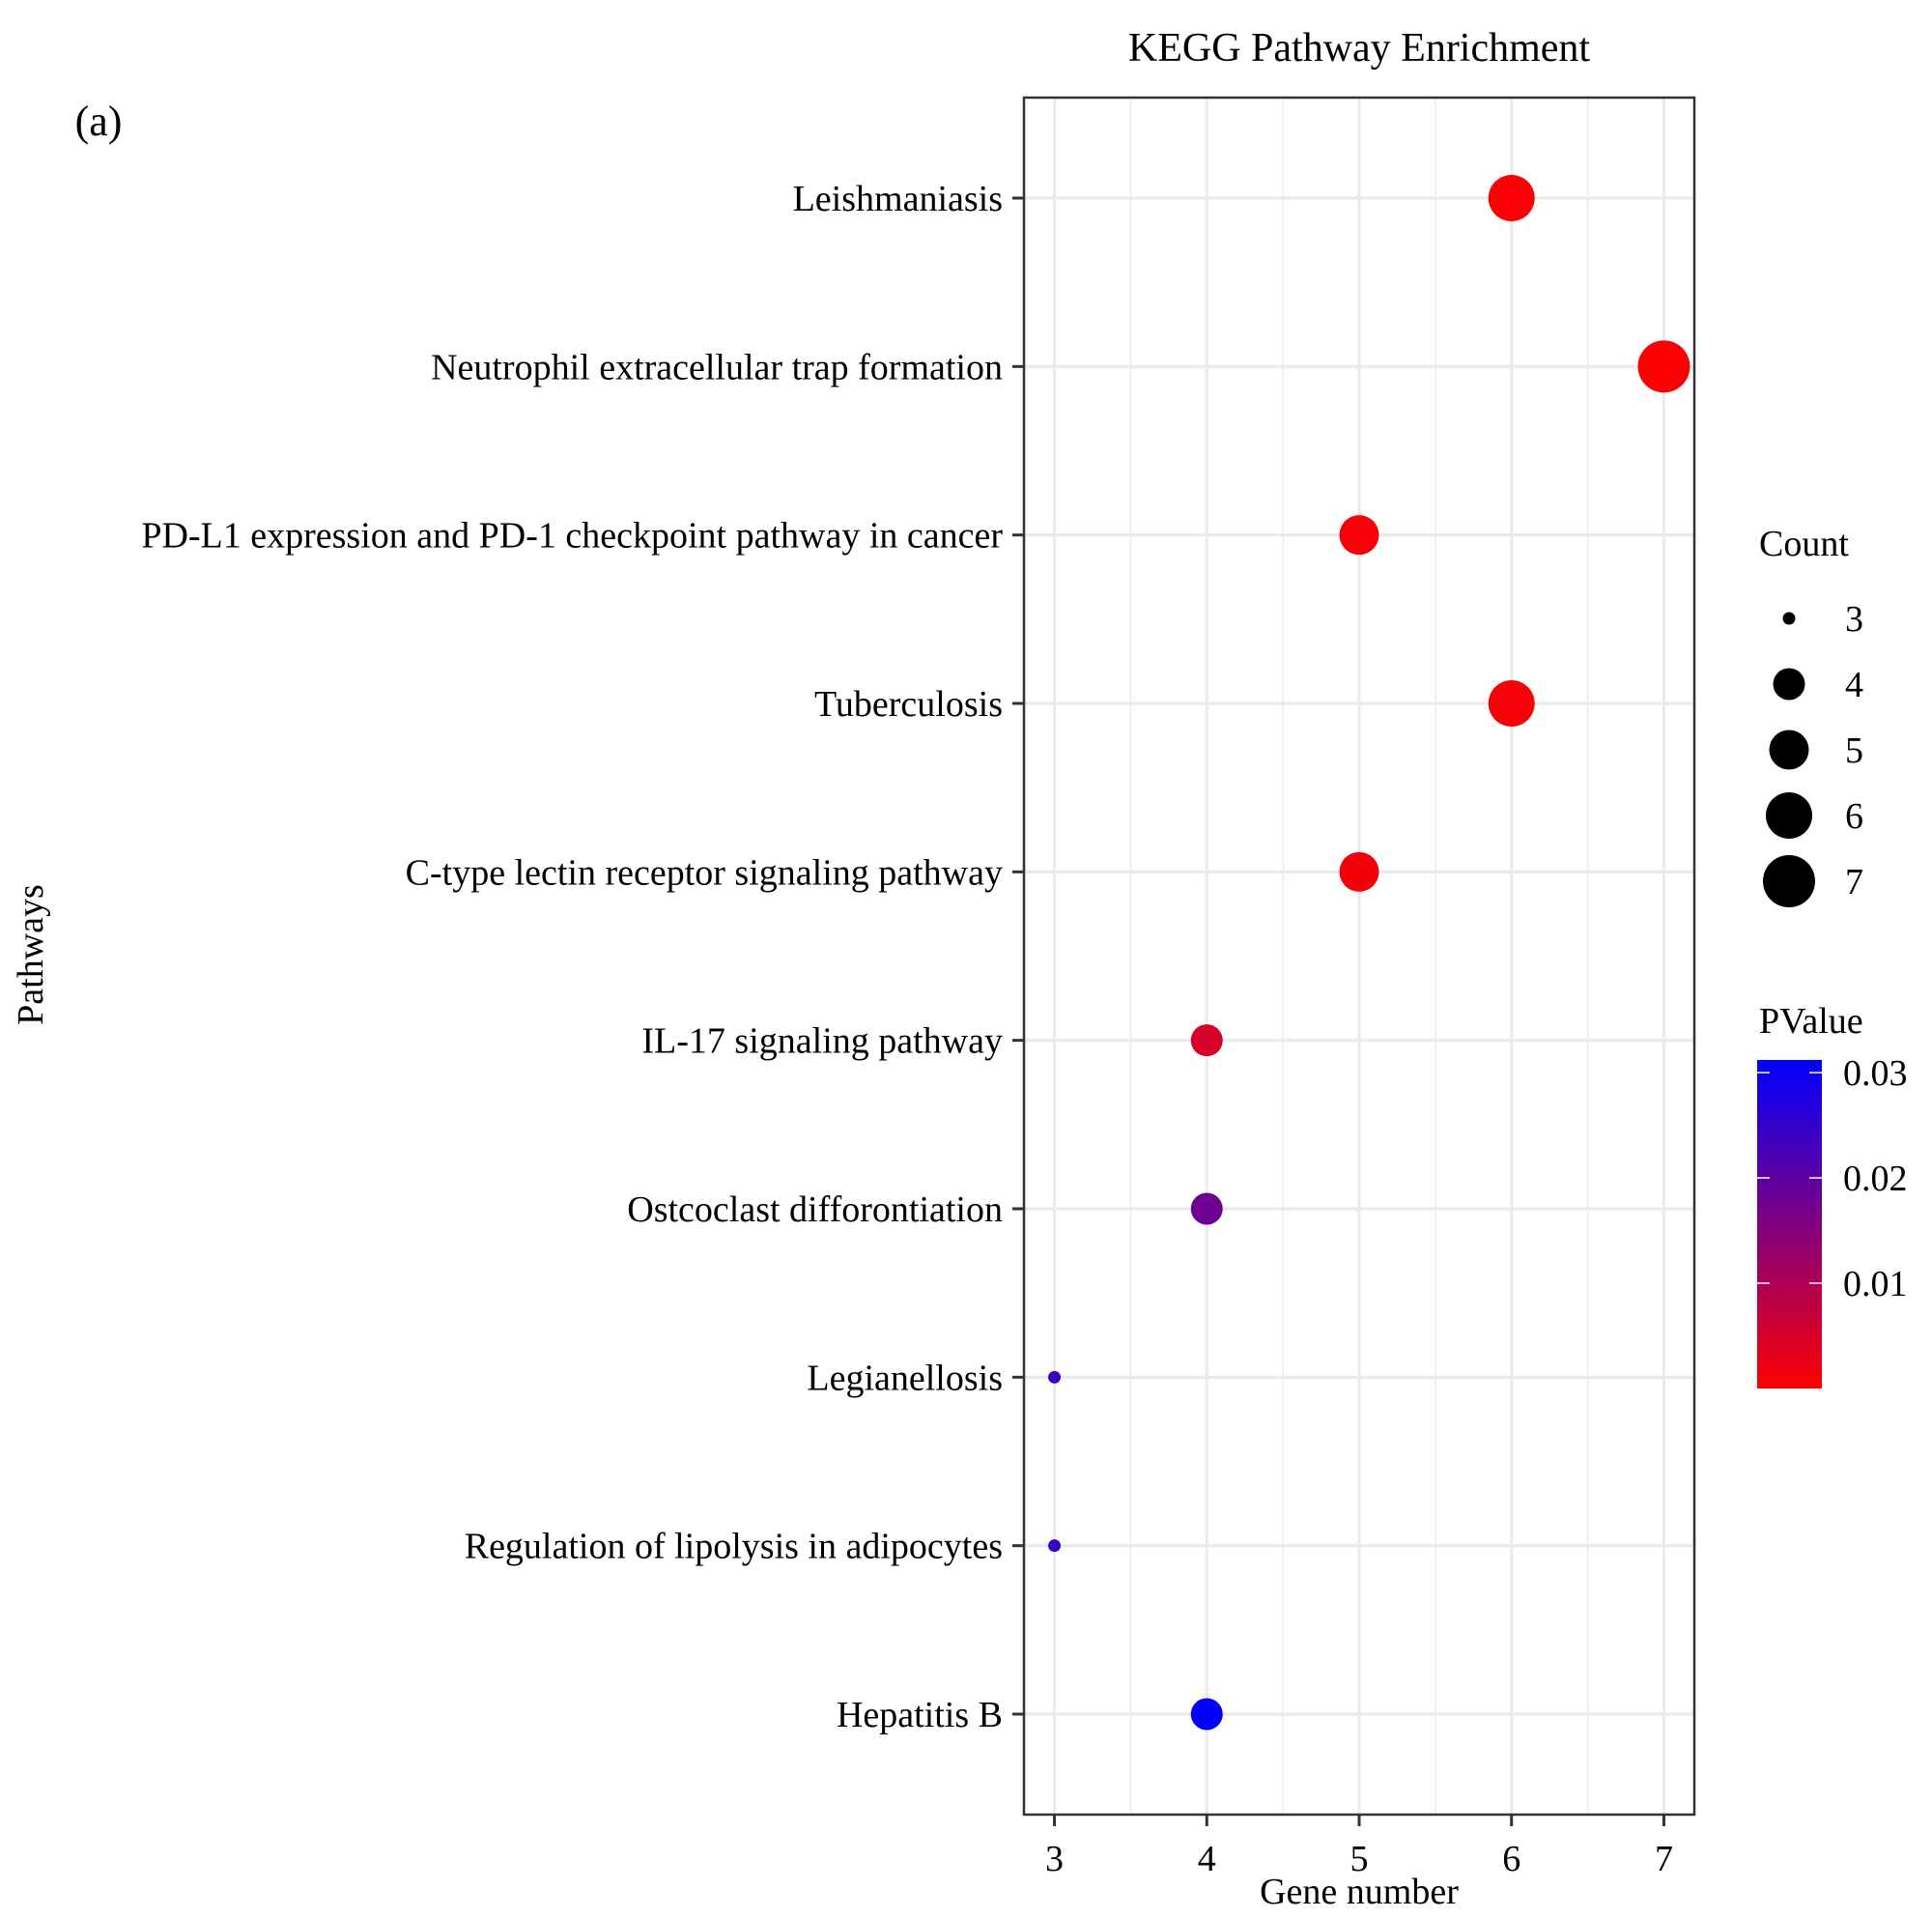 The height and width of the screenshot is (1918, 1932). Describe the element at coordinates (1811, 715) in the screenshot. I see `size-legend: Count 3 4 5 6 7` at that location.